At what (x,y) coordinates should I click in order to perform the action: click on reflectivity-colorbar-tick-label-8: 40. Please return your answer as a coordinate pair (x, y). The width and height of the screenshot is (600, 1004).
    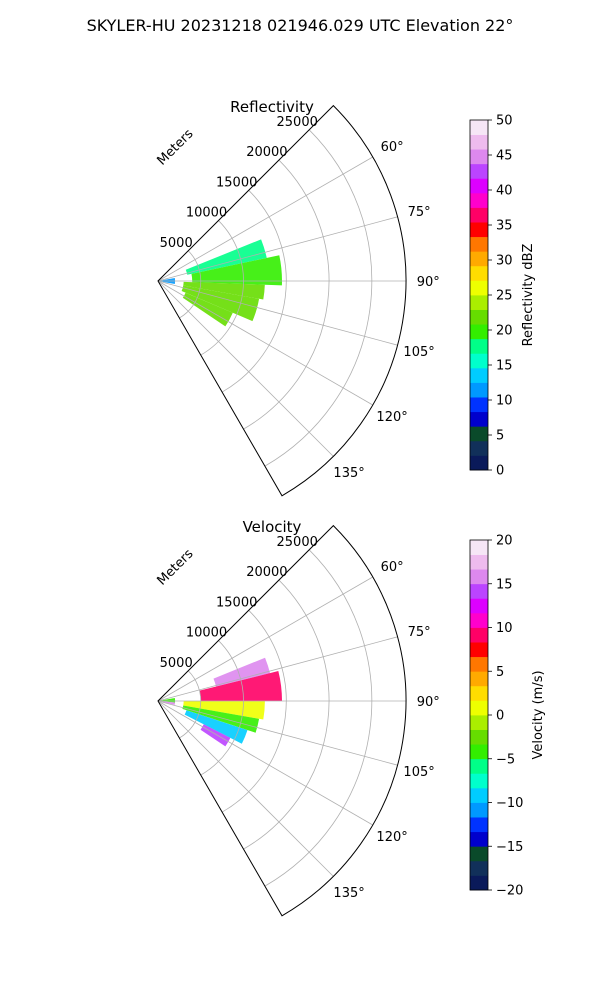
    Looking at the image, I should click on (504, 191).